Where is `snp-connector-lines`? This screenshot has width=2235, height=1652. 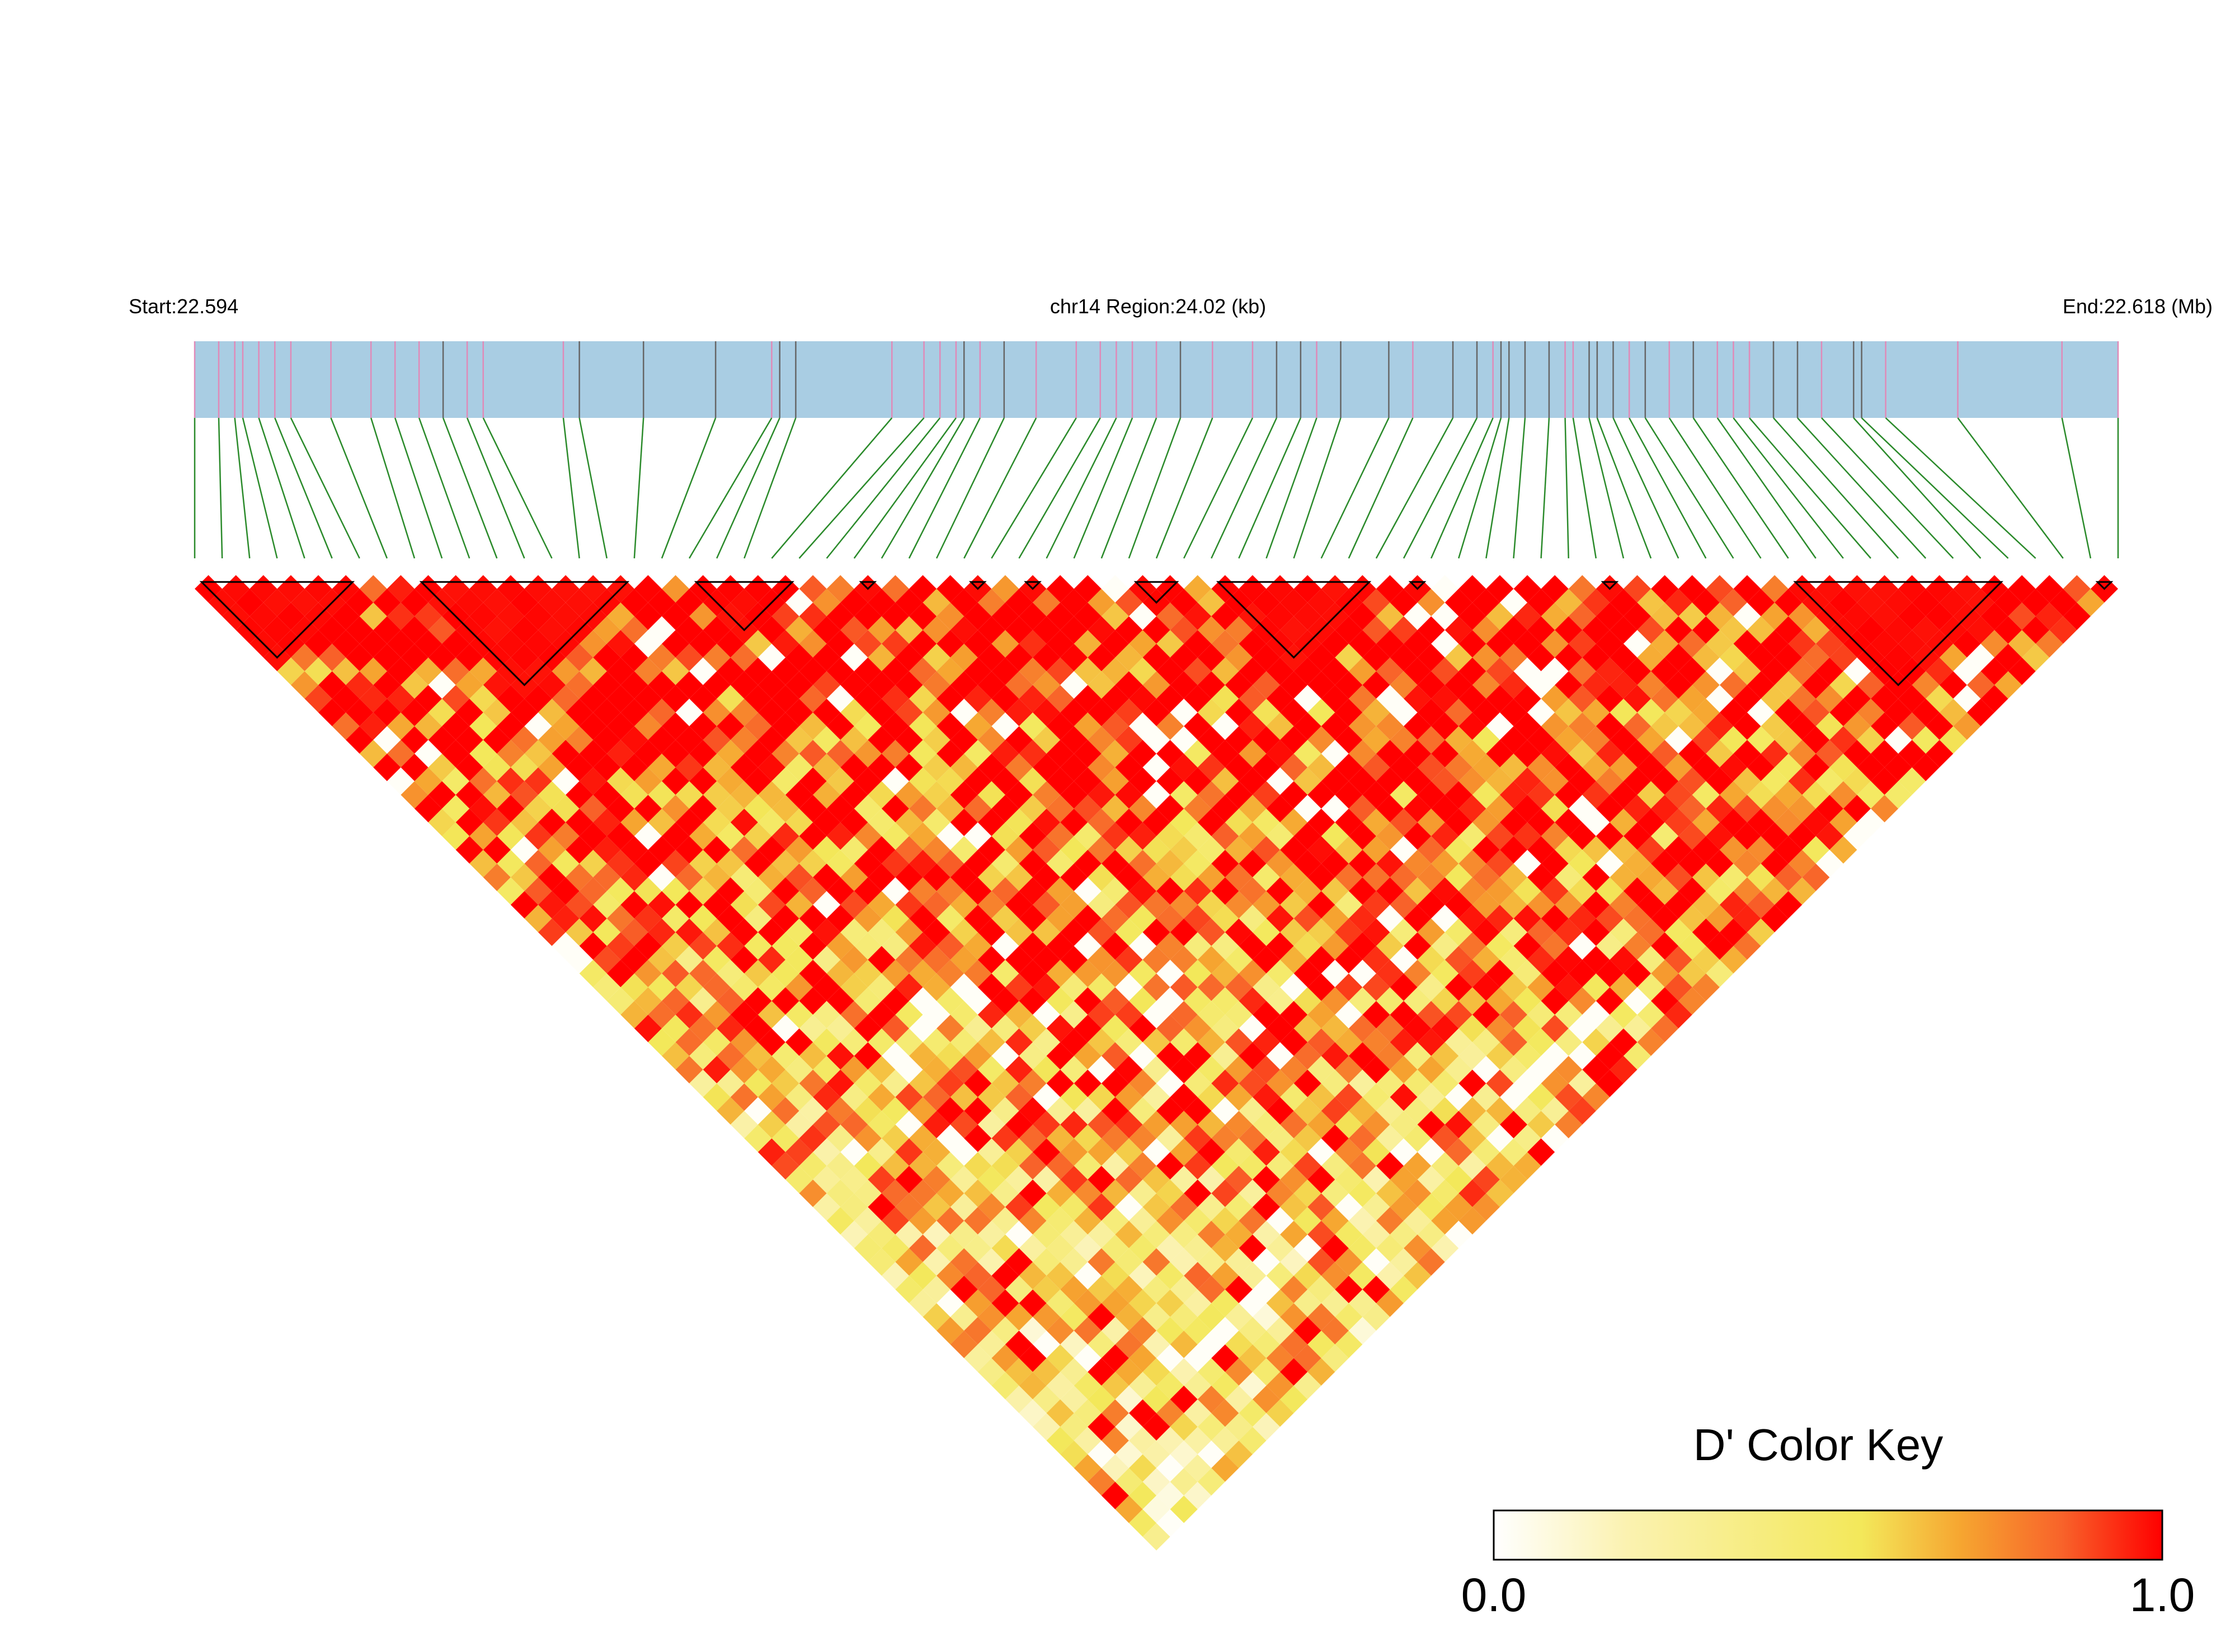 snp-connector-lines is located at coordinates (1156, 488).